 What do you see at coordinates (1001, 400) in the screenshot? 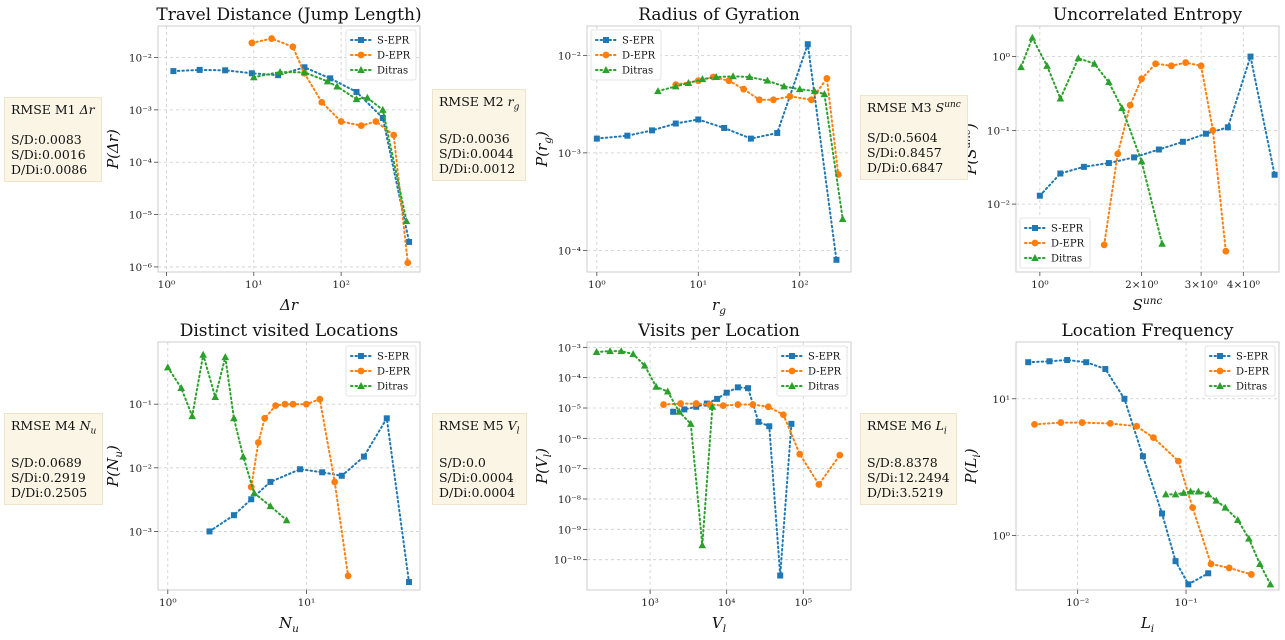
I see `y-tick-label: 10¹` at bounding box center [1001, 400].